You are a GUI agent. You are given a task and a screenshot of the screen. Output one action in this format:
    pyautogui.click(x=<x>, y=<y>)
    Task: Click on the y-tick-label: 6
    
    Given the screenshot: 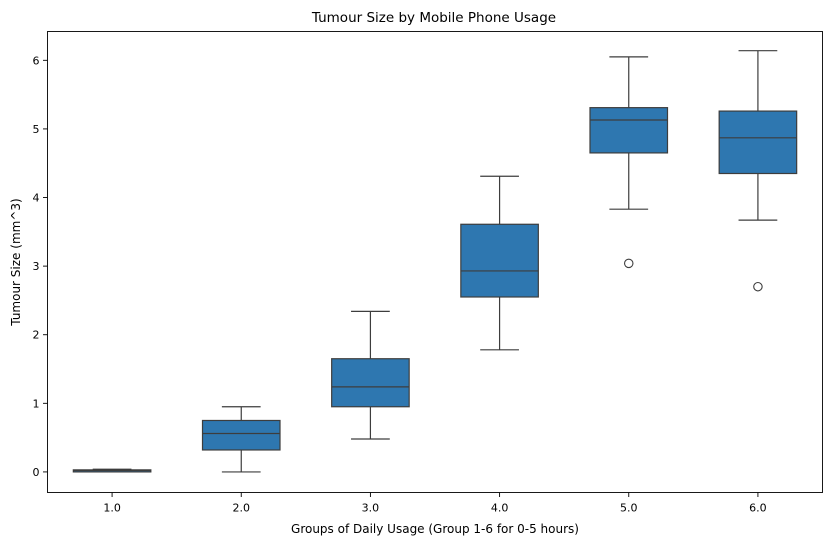 What is the action you would take?
    pyautogui.click(x=36, y=60)
    